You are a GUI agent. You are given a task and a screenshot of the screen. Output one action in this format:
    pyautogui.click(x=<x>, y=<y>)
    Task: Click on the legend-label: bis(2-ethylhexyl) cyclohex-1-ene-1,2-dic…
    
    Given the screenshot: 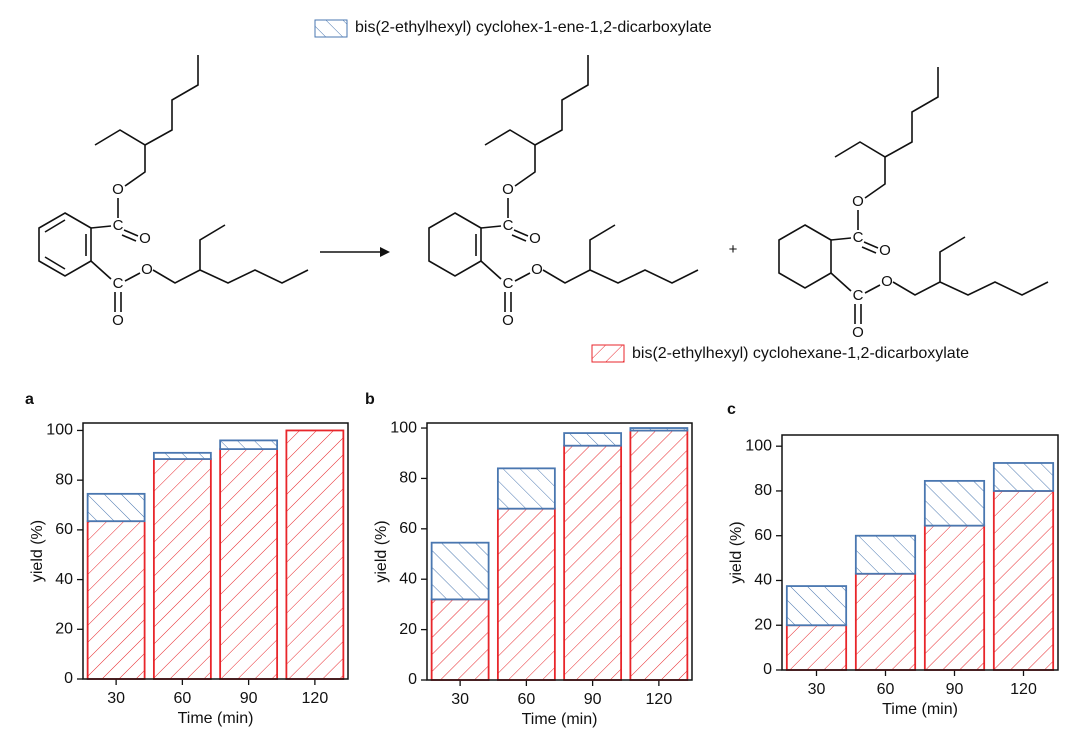 What is the action you would take?
    pyautogui.click(x=533, y=27)
    